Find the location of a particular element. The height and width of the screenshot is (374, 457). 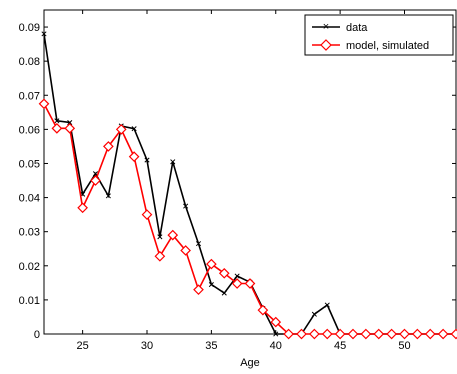

y-tick-label: 0.01 is located at coordinates (29, 301).